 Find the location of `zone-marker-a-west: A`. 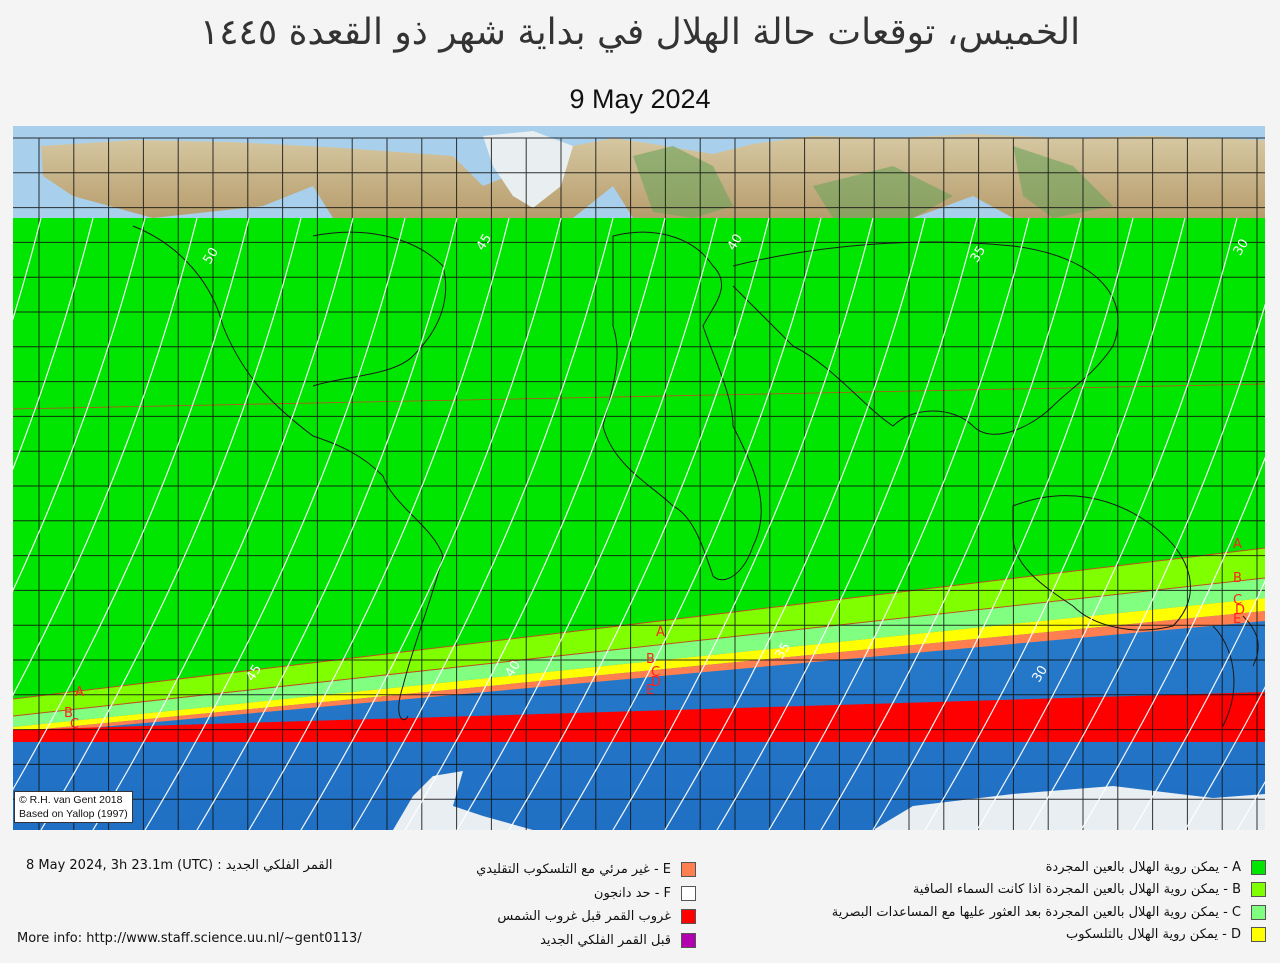

zone-marker-a-west: A is located at coordinates (79, 692).